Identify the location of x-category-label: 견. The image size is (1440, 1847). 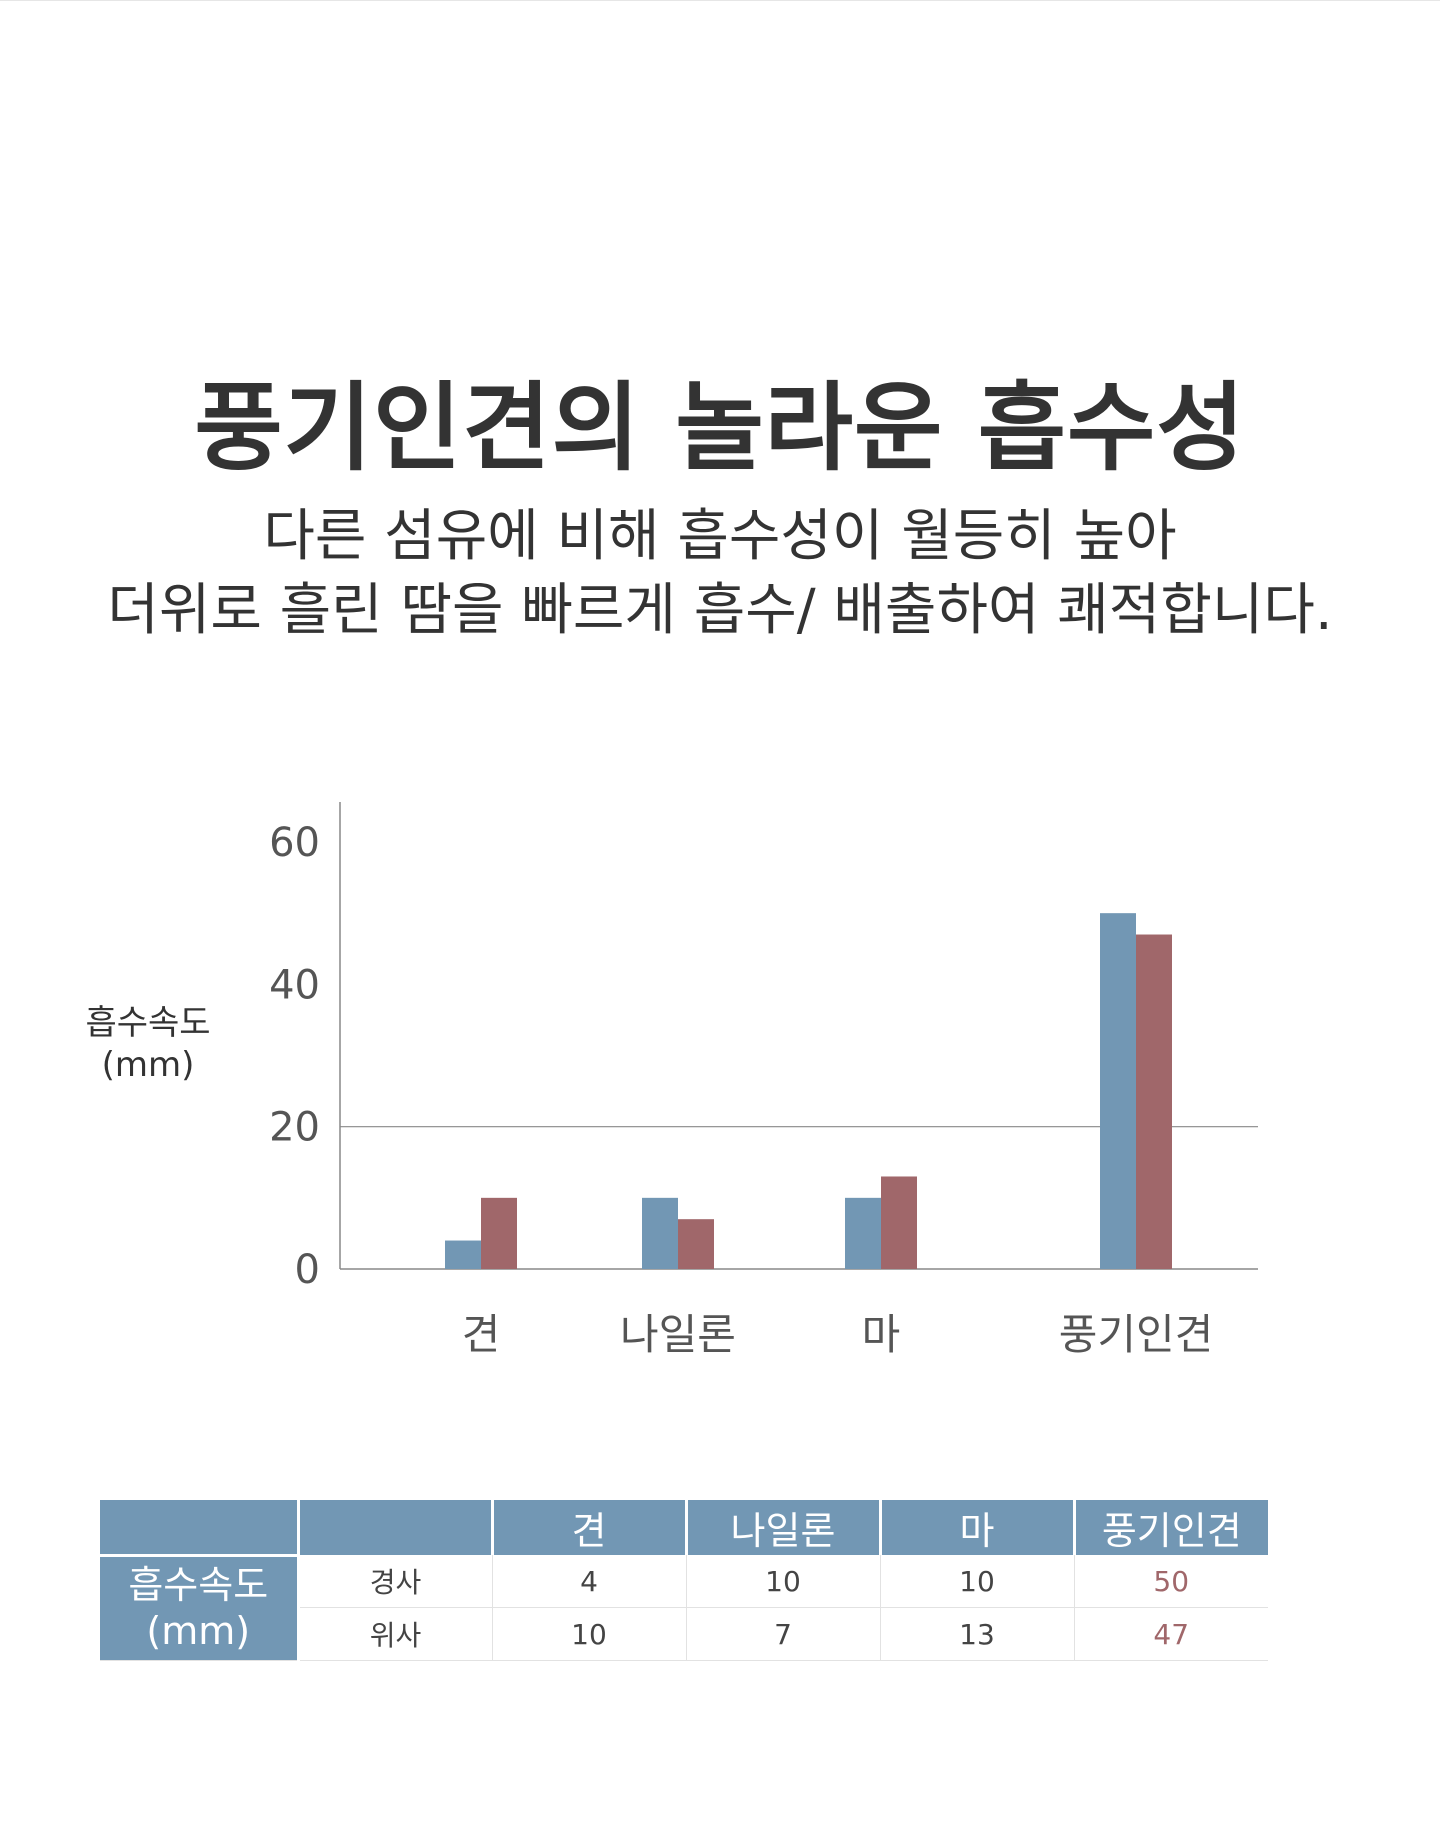
(481, 1334).